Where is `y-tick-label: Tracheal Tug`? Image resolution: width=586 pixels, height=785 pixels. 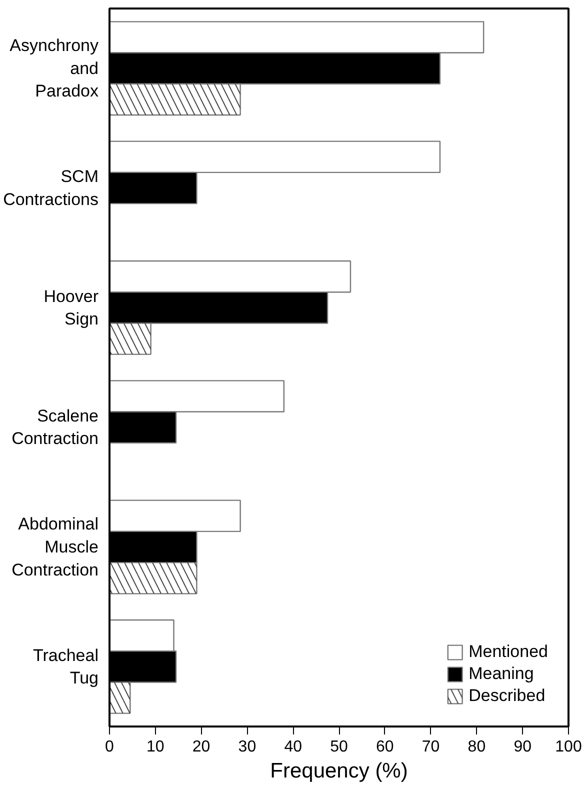
y-tick-label: Tracheal Tug is located at coordinates (65, 667).